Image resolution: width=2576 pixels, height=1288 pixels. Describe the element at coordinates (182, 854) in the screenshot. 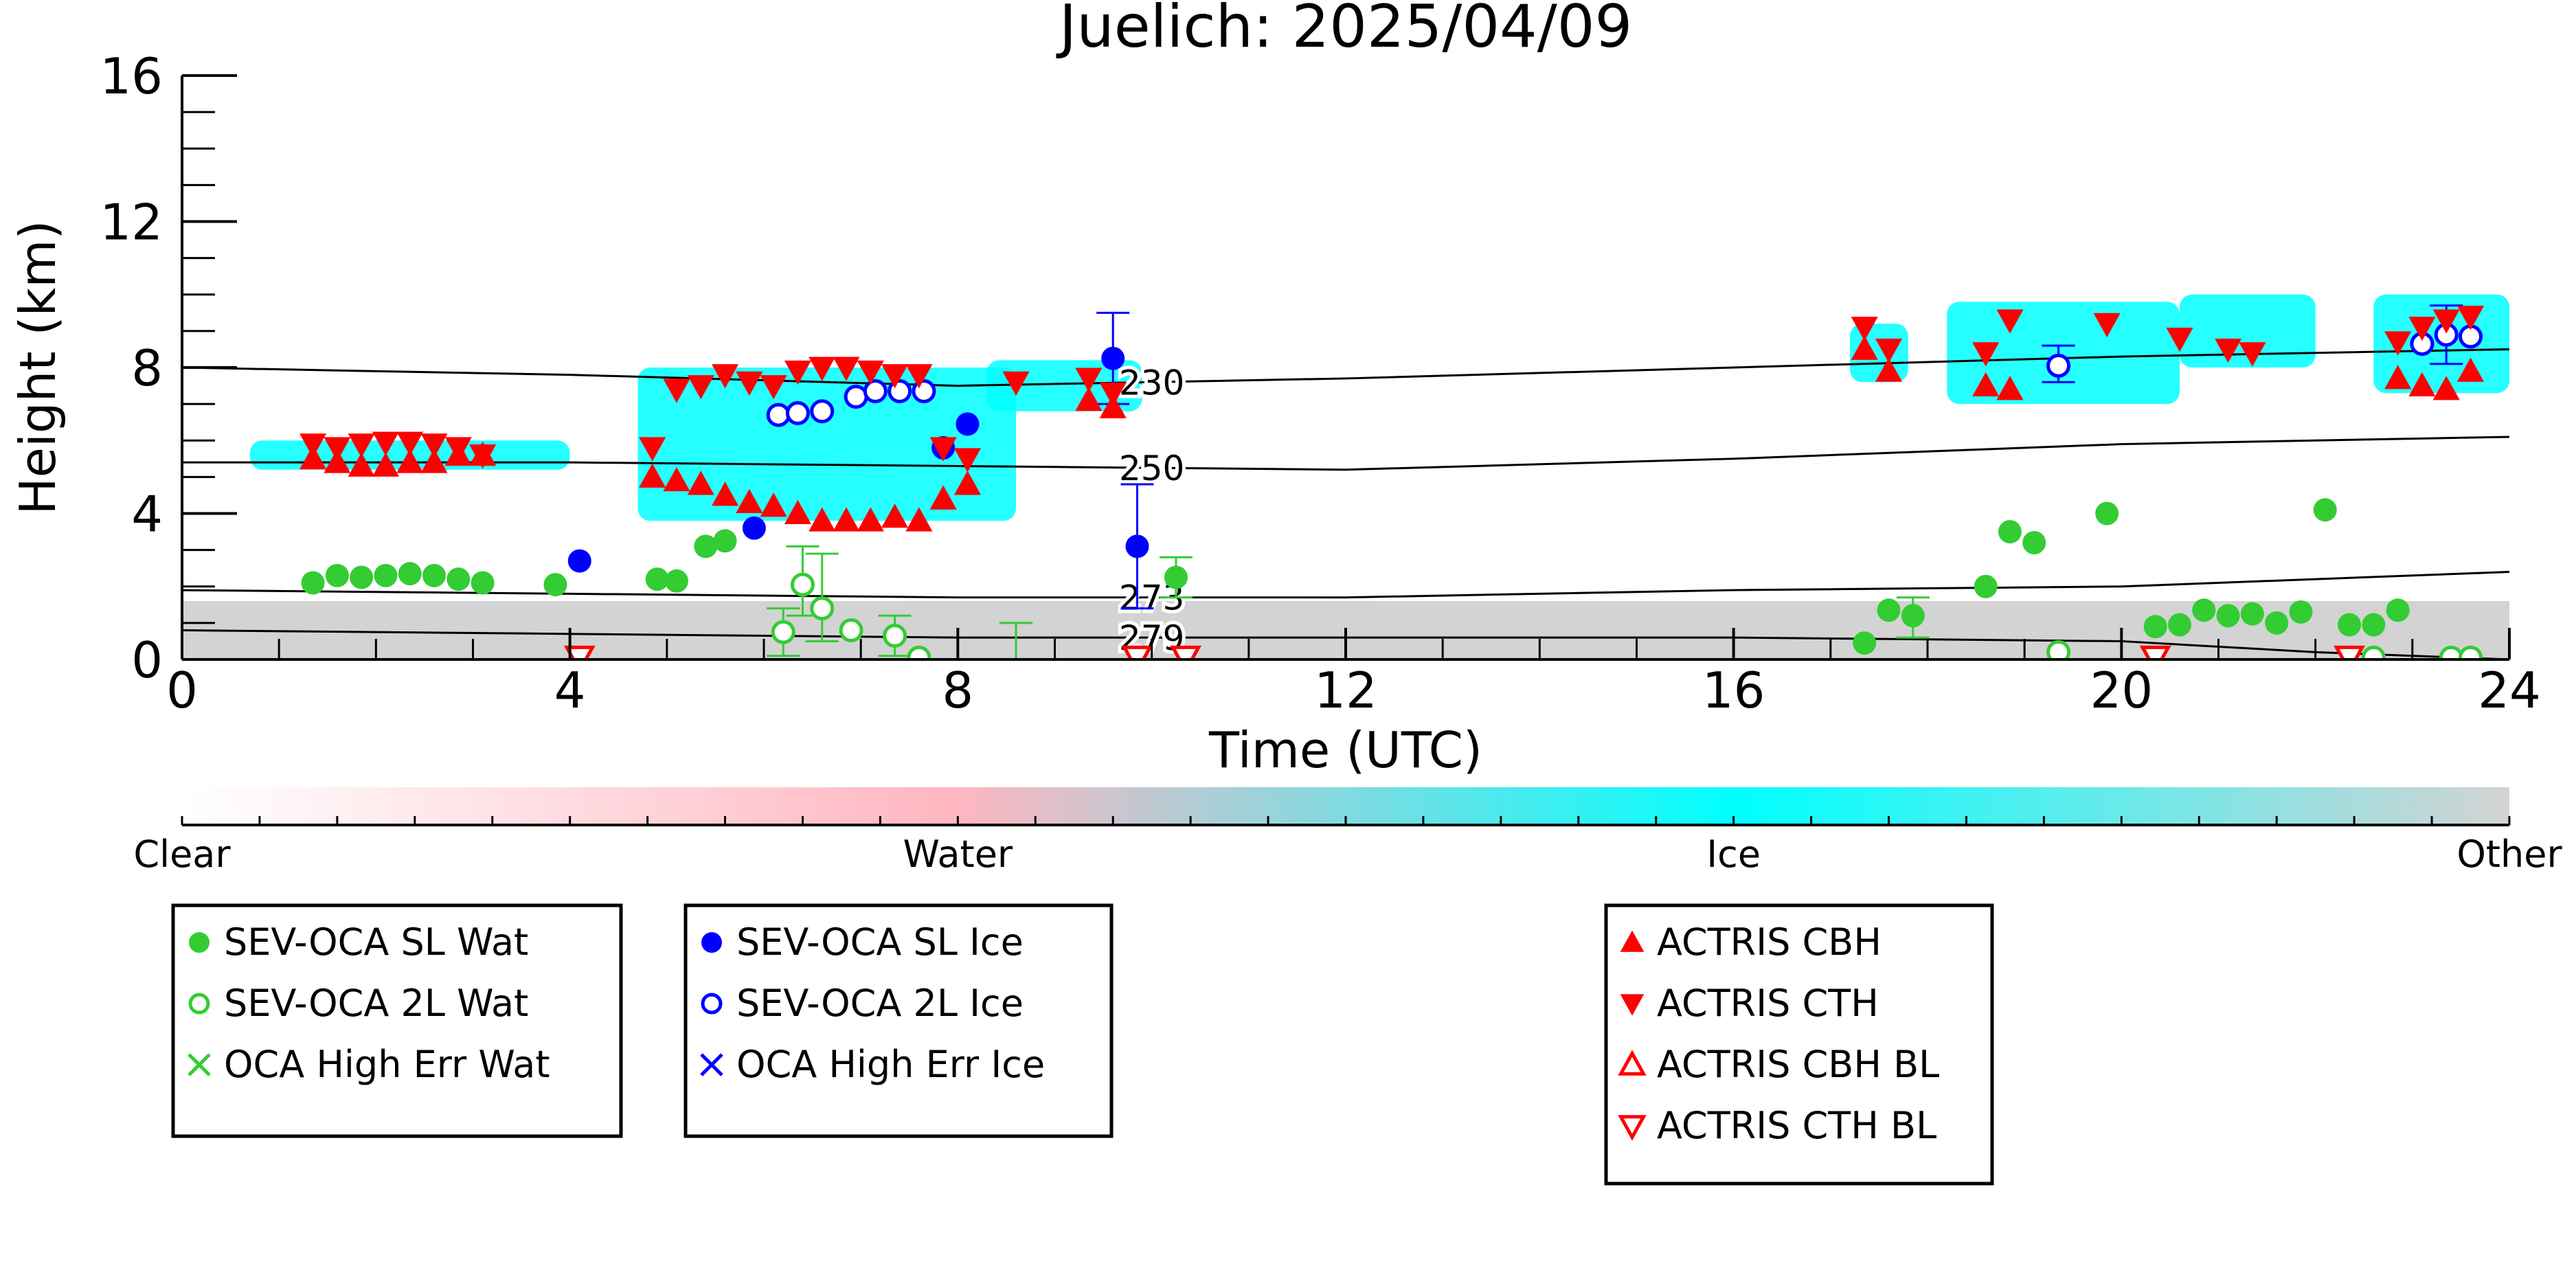

I see `colorbar-label: Clear` at that location.